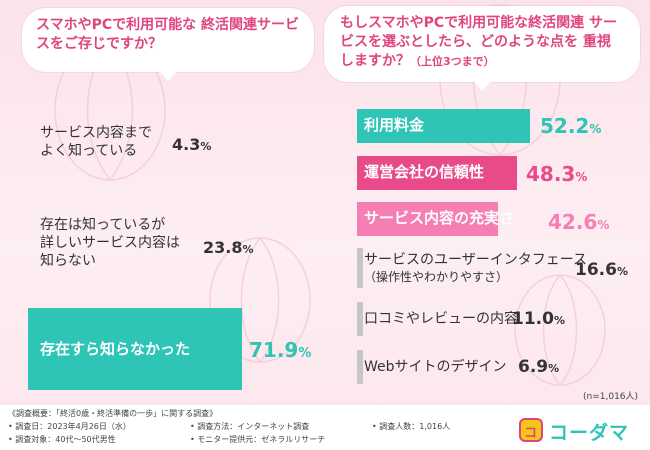  I want to click on category-label-1: 存在は知っているが 詳しいサービス内容は 知らない, so click(110, 243).